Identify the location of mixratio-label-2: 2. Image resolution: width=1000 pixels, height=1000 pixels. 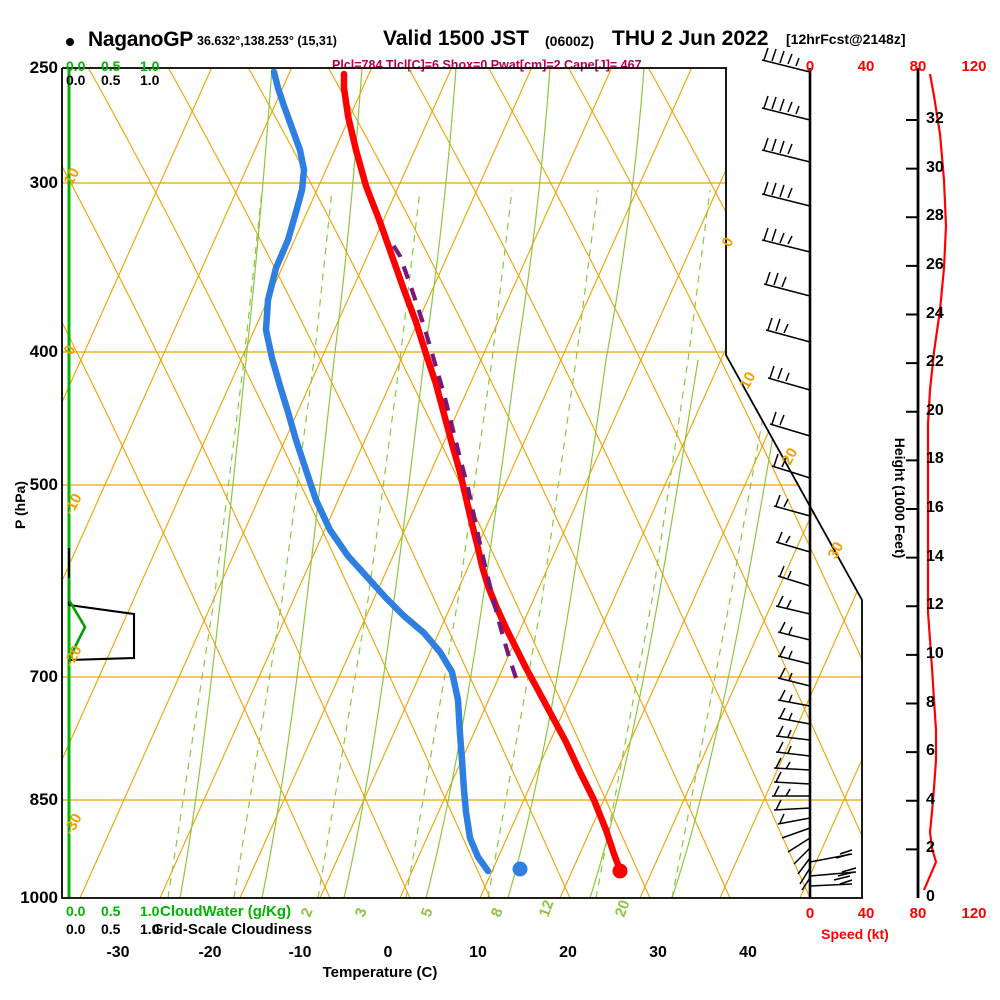
(307, 913).